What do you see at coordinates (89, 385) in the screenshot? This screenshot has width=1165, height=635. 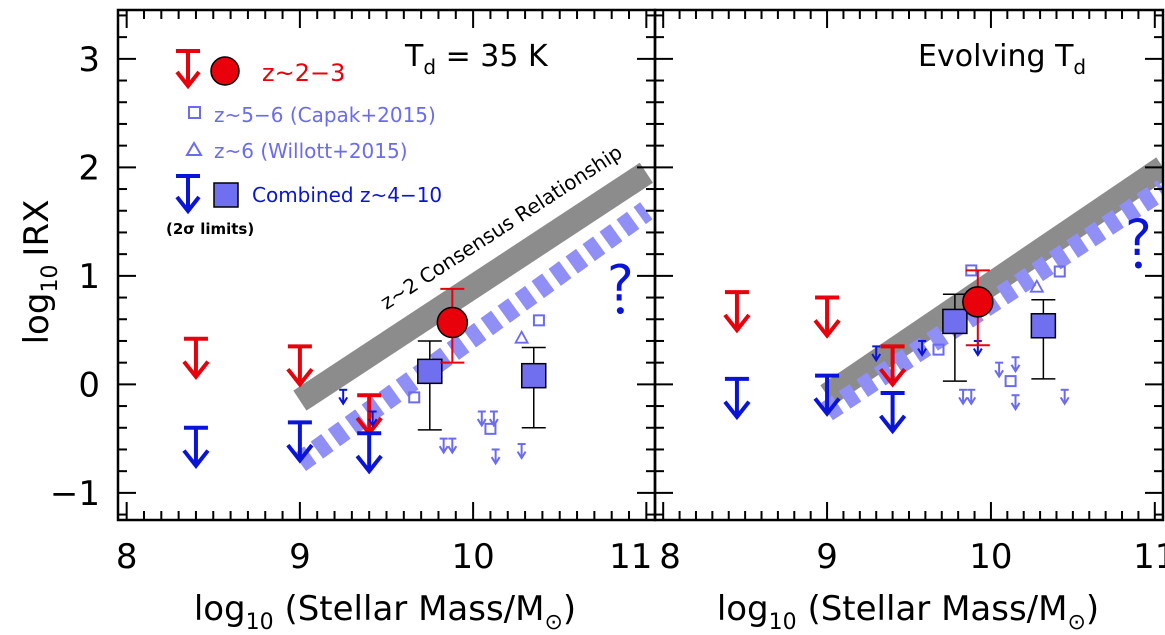 I see `y-tick-label: 0` at bounding box center [89, 385].